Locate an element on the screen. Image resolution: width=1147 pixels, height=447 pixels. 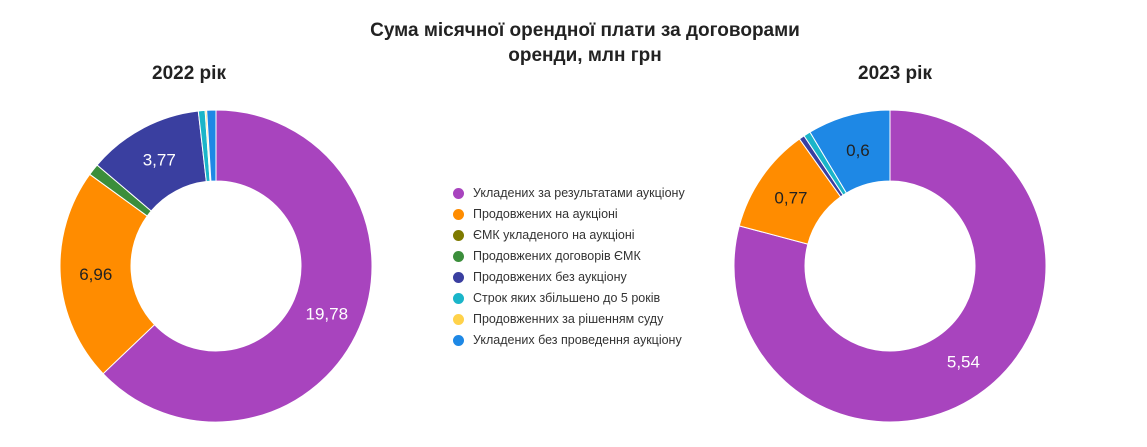
legend-item: Продовжених договорів ЄМК is located at coordinates (569, 256).